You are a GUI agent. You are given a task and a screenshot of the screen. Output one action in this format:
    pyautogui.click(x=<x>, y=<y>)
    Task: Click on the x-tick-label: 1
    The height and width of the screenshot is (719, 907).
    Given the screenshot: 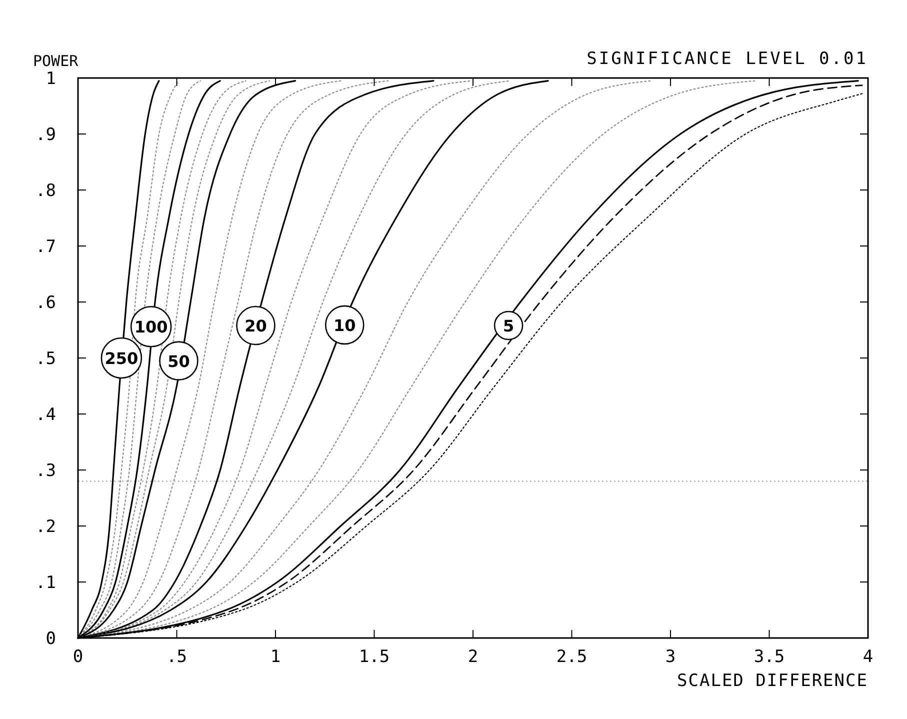 What is the action you would take?
    pyautogui.click(x=275, y=657)
    